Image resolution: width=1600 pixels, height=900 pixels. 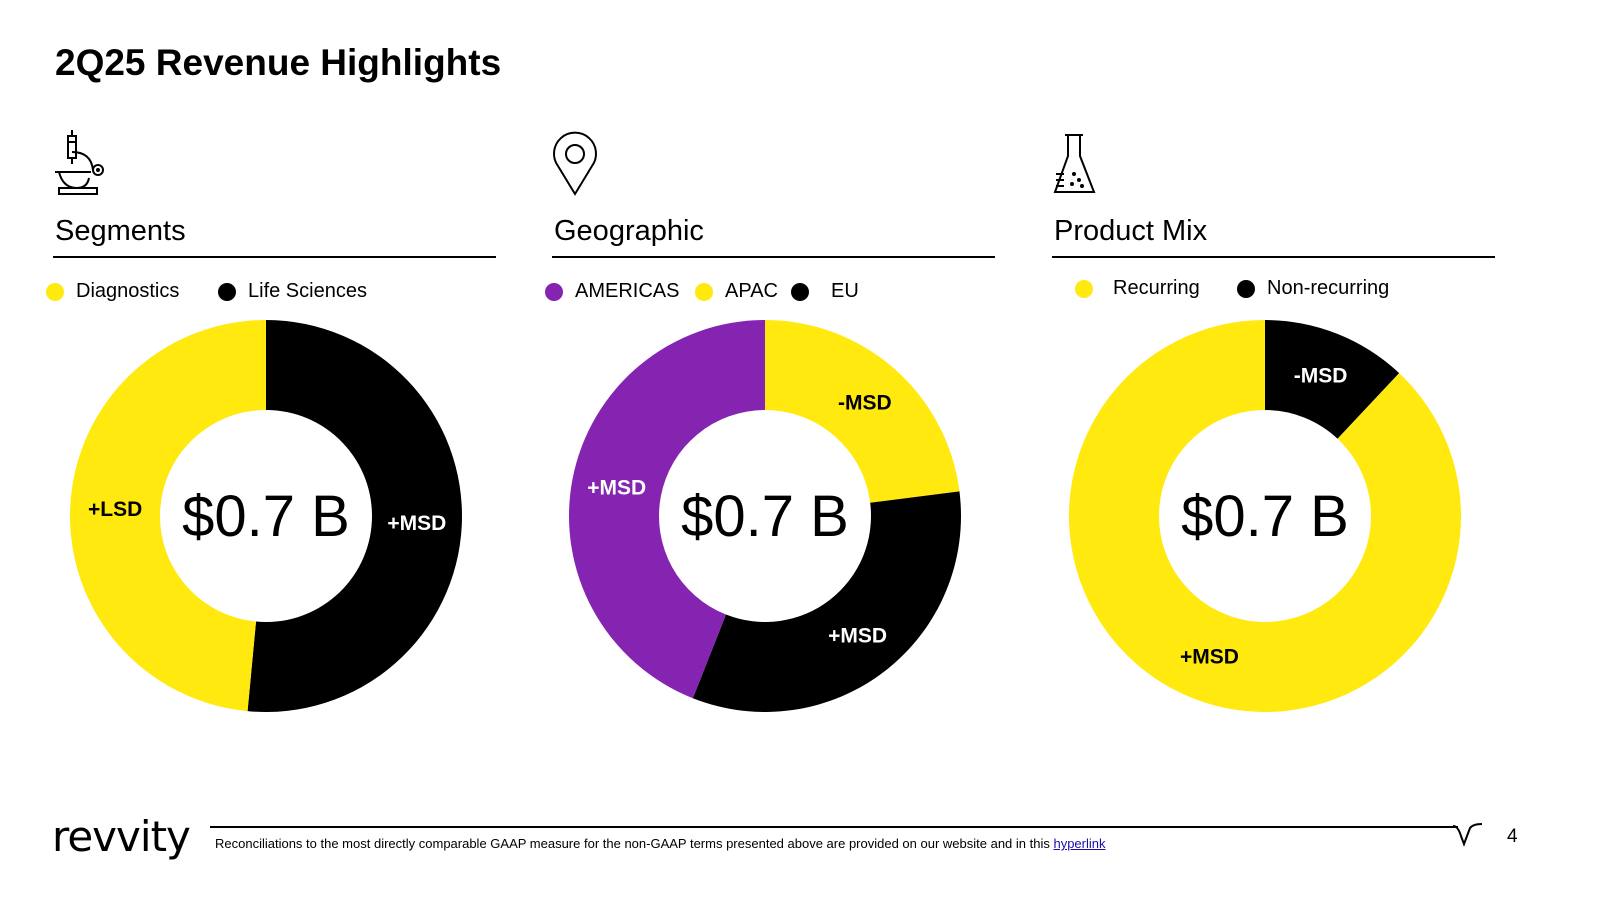 I want to click on legend-label: Diagnostics, so click(x=128, y=291).